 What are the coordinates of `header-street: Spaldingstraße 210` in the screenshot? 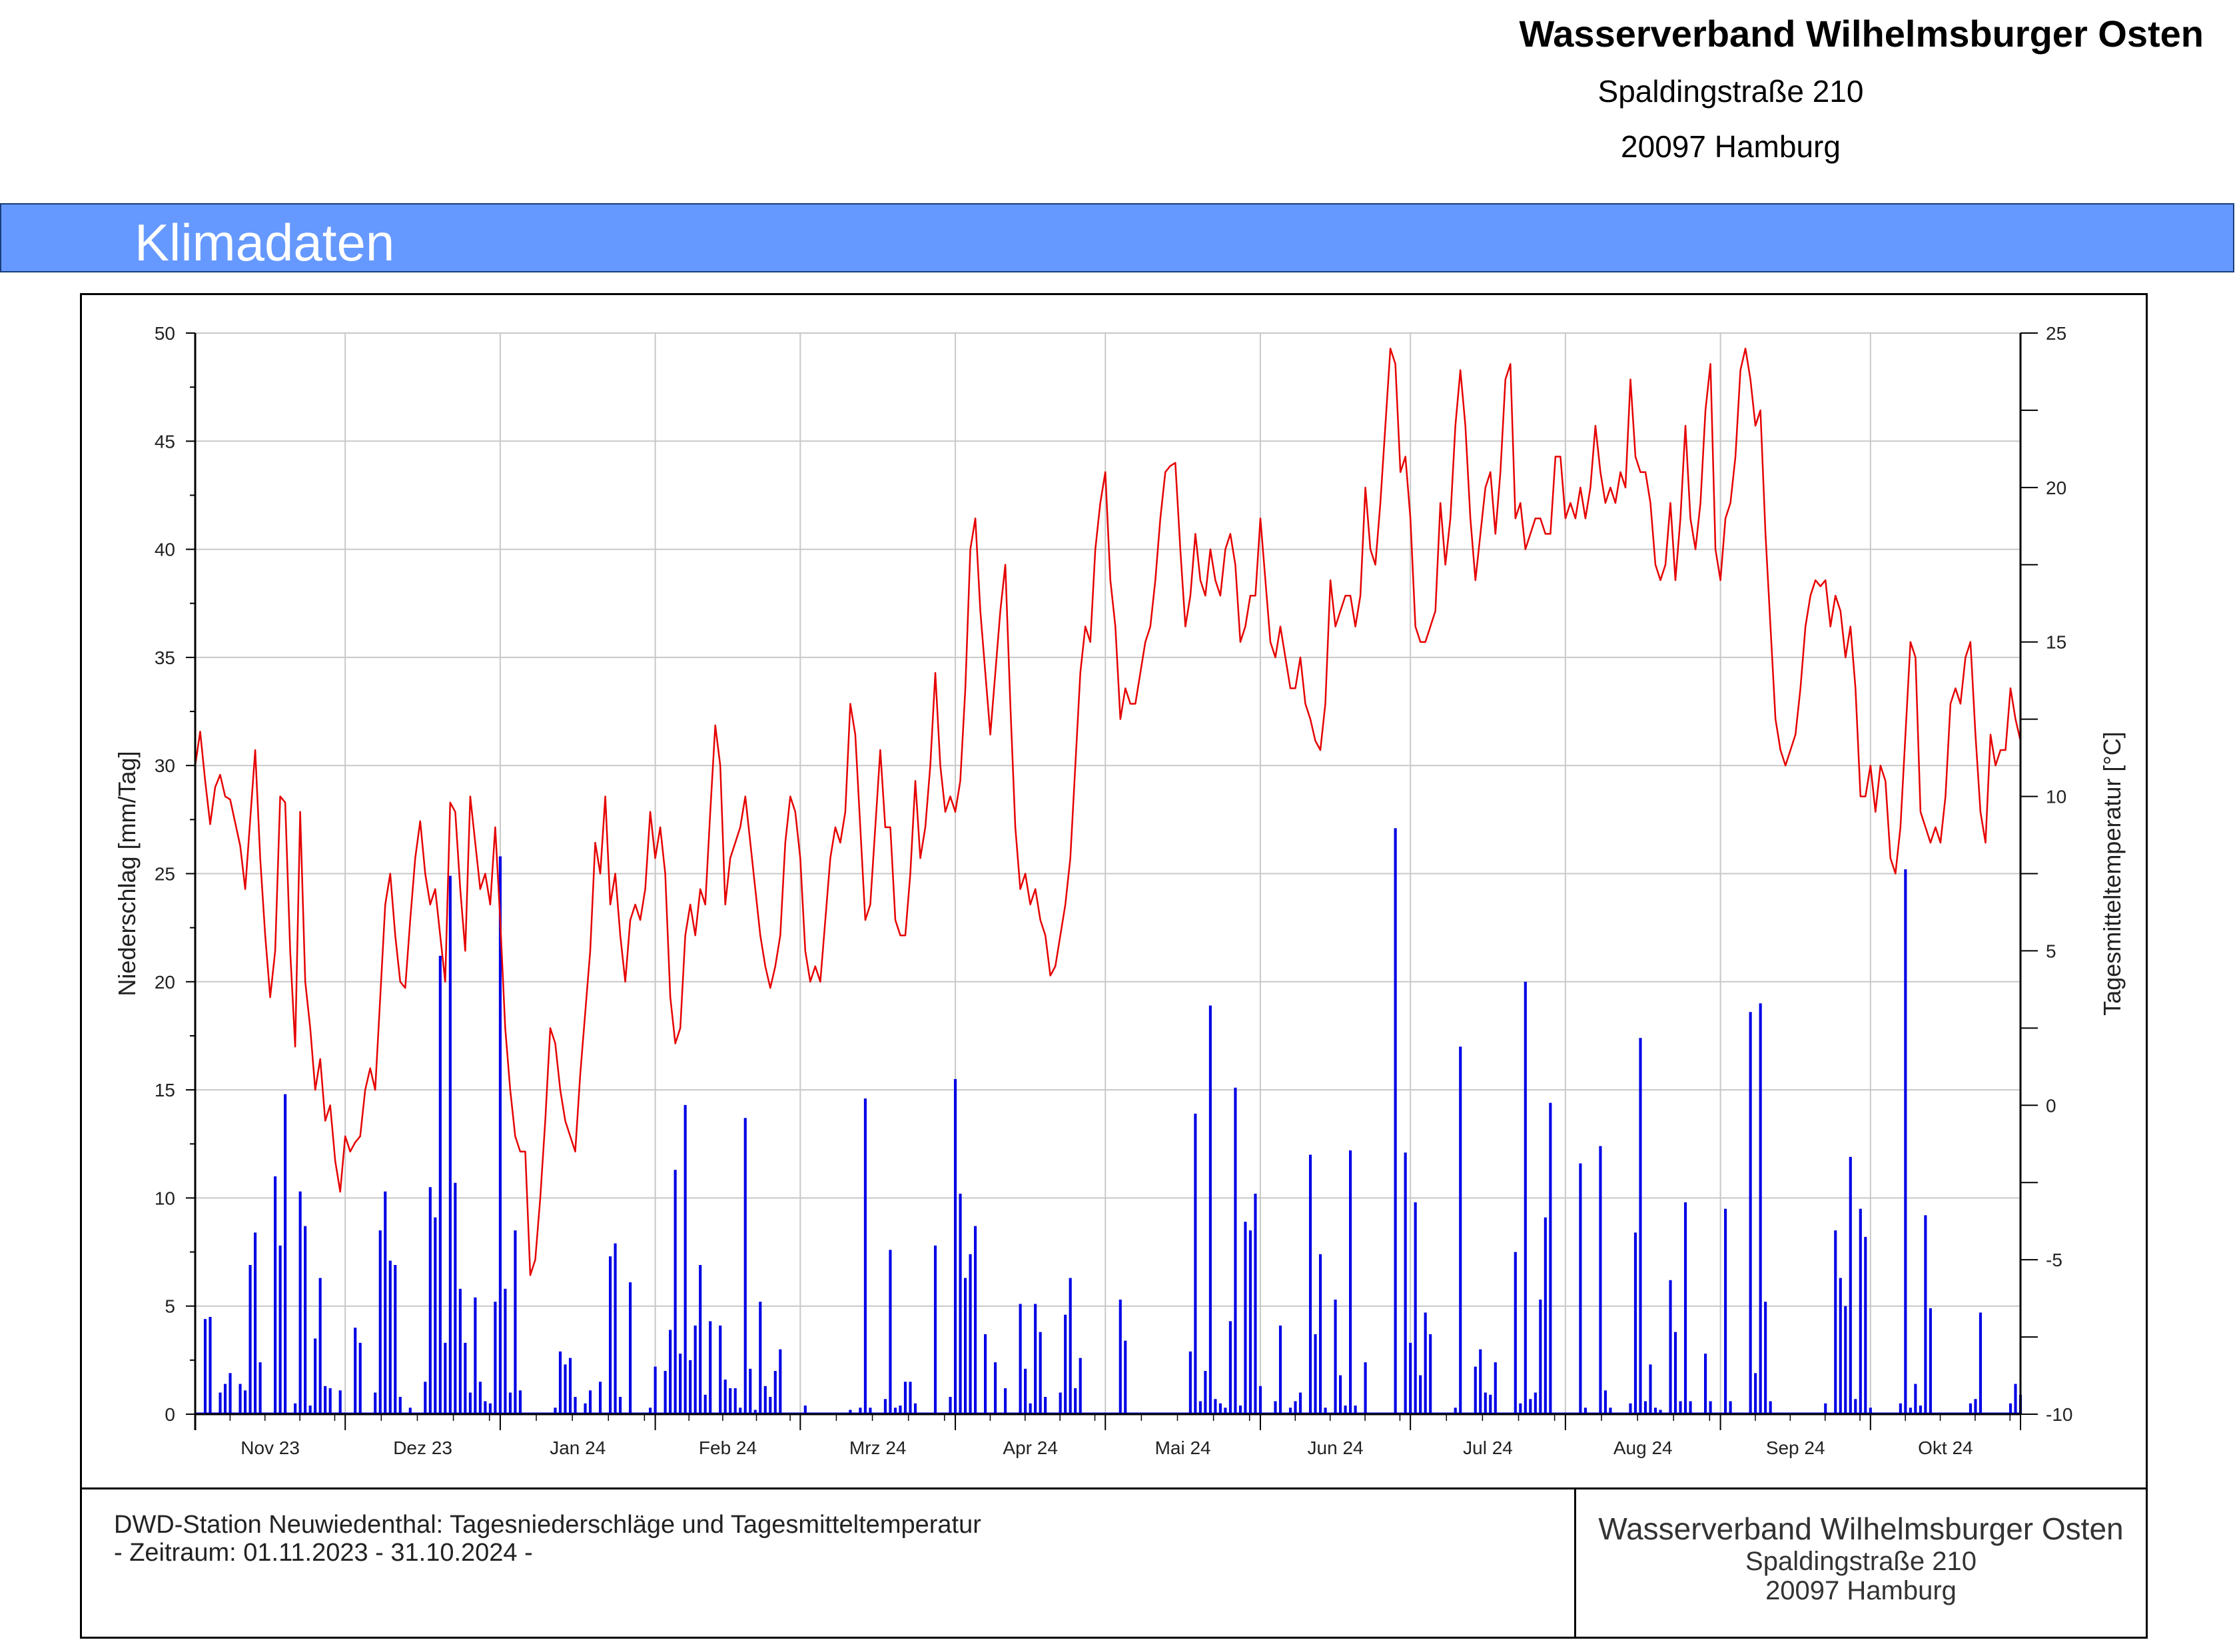 It's located at (1731, 91).